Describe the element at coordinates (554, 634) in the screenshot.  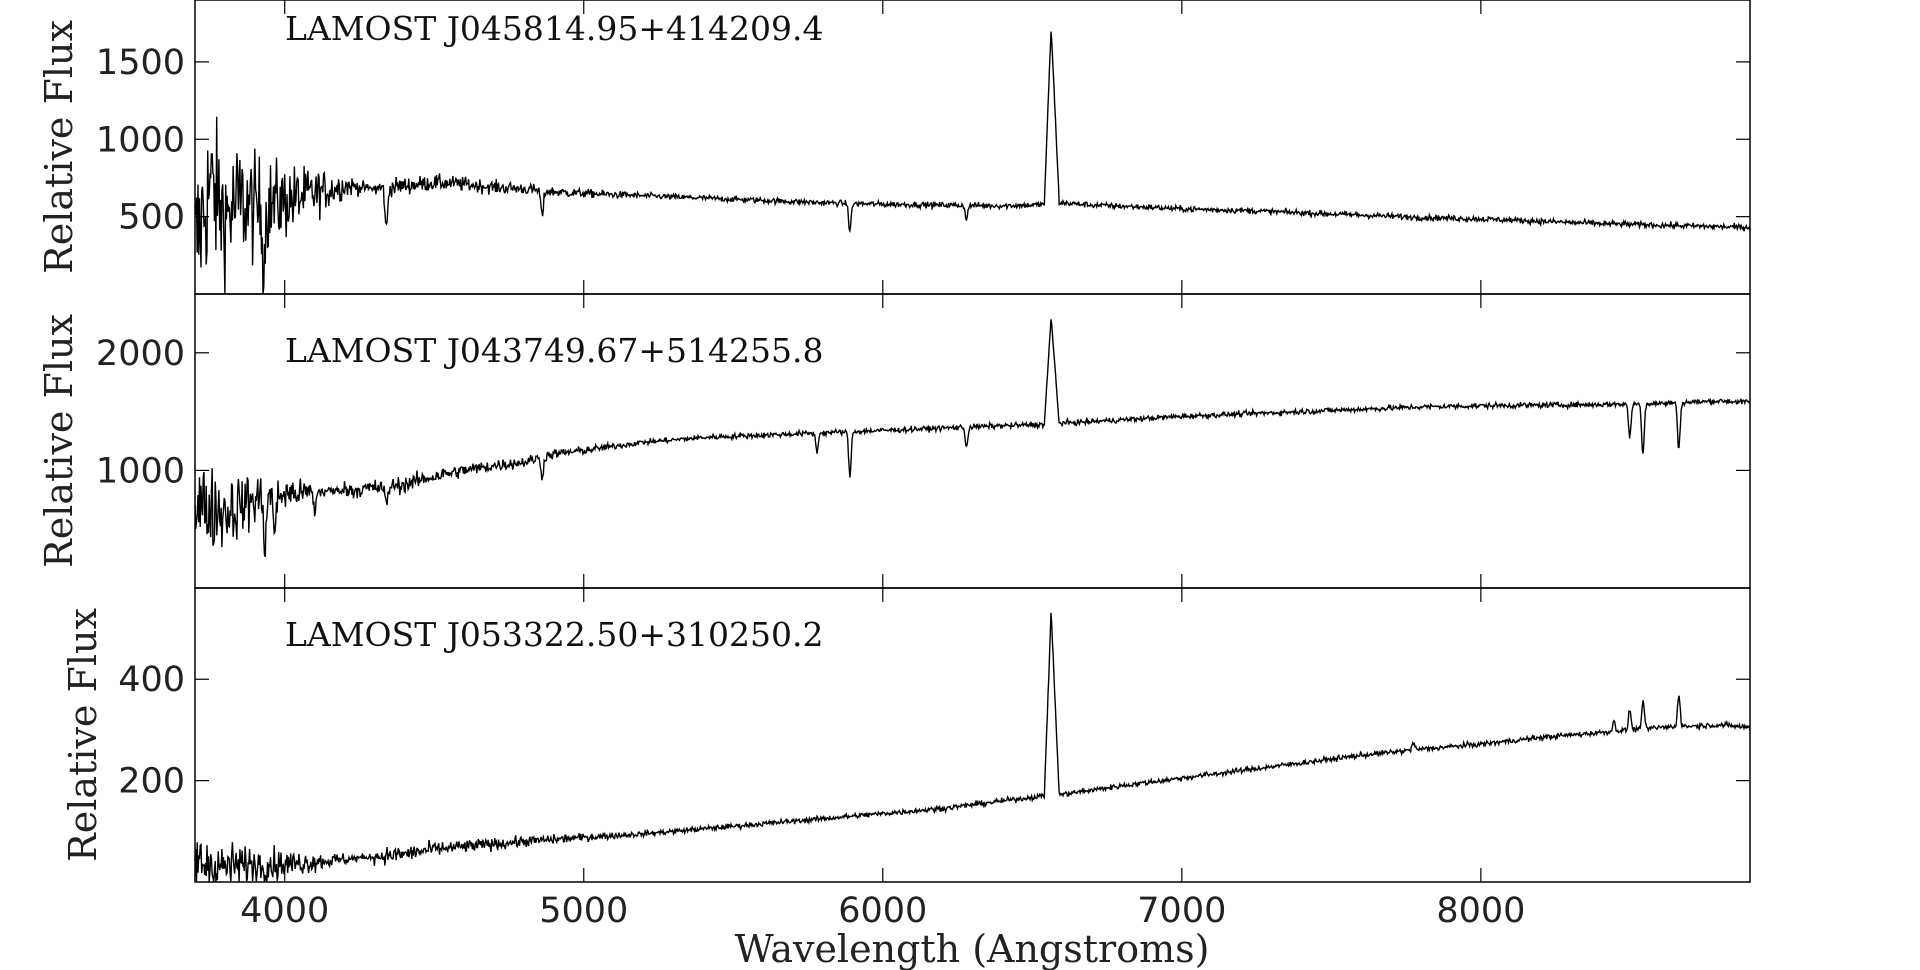
I see `panel-3-title: LAMOST J053322.50+310250.2` at that location.